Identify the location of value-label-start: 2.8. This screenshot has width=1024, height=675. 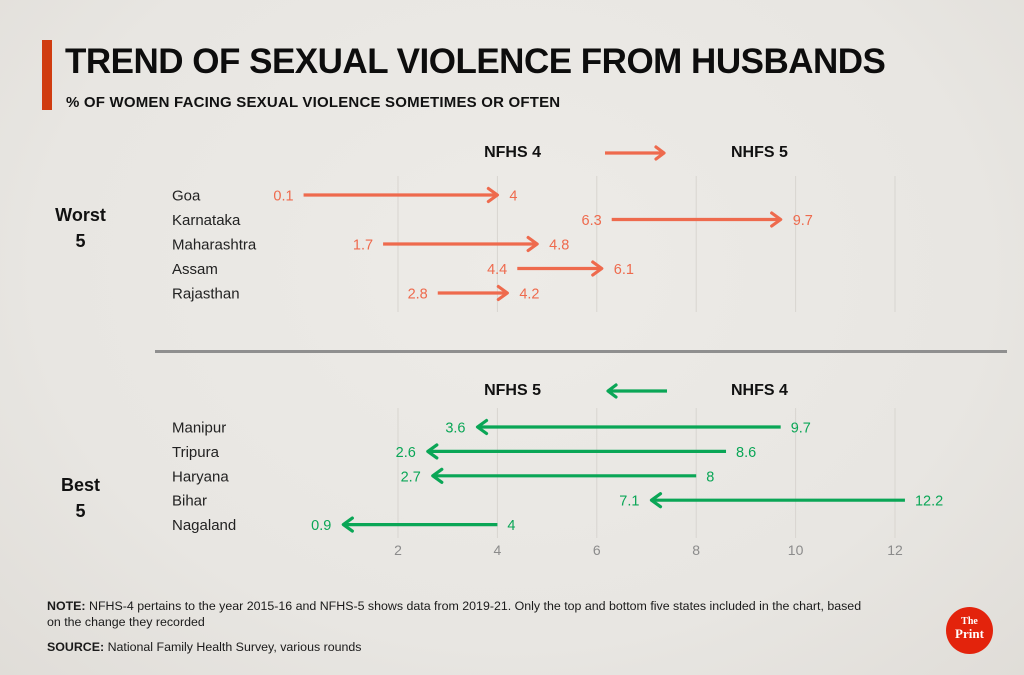
(418, 295).